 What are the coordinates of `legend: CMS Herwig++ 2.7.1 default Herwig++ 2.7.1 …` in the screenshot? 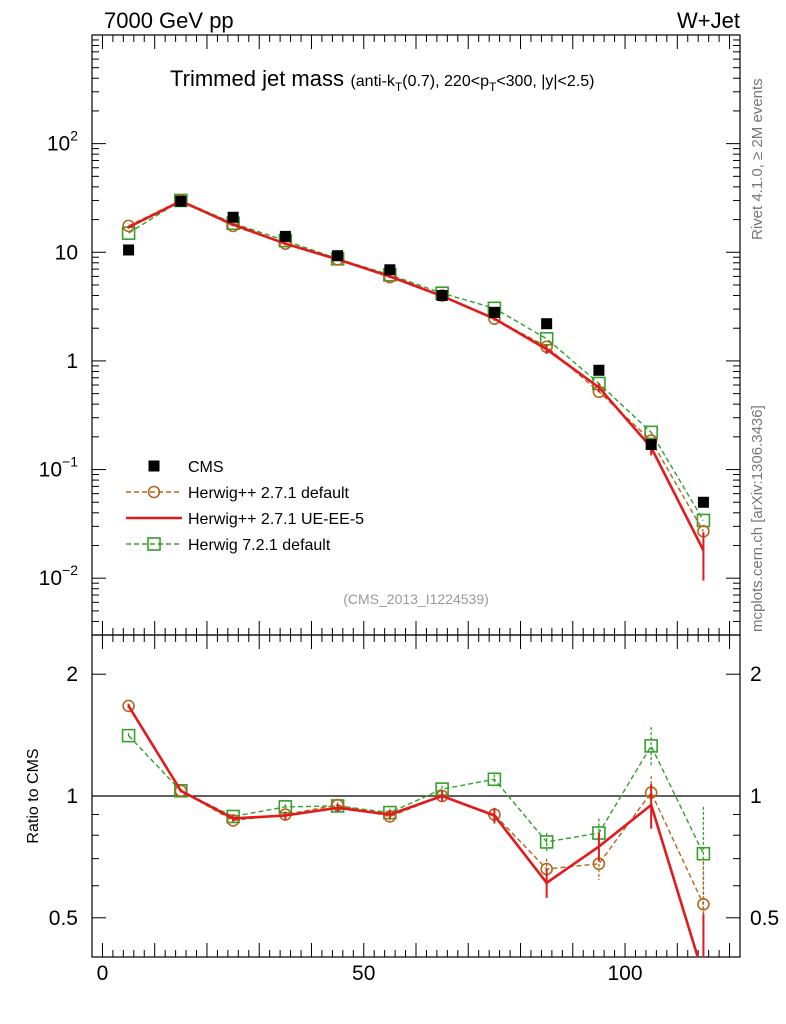 It's located at (245, 506).